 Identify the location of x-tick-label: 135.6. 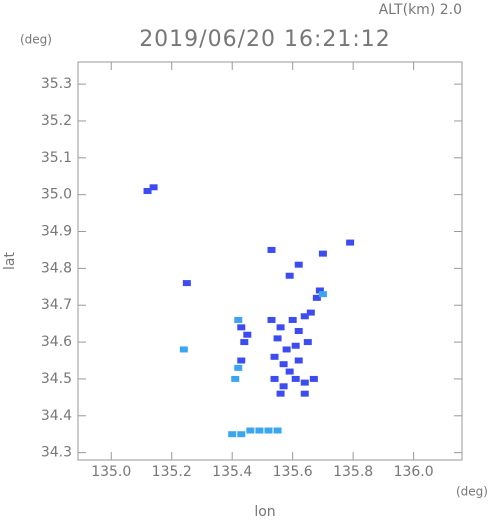
(293, 472).